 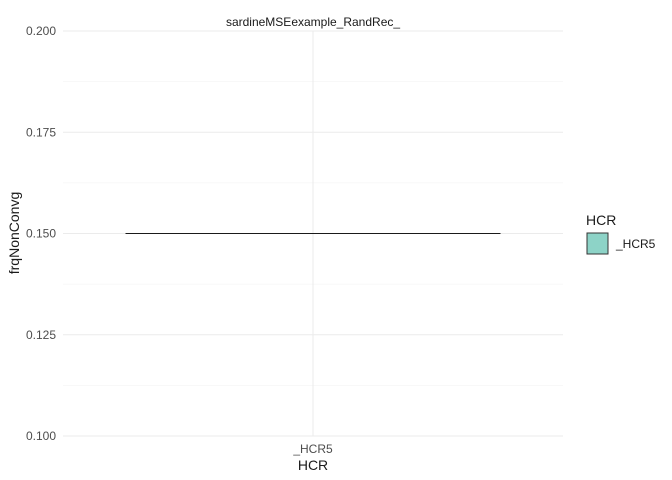 What do you see at coordinates (601, 220) in the screenshot?
I see `legend-title: HCR` at bounding box center [601, 220].